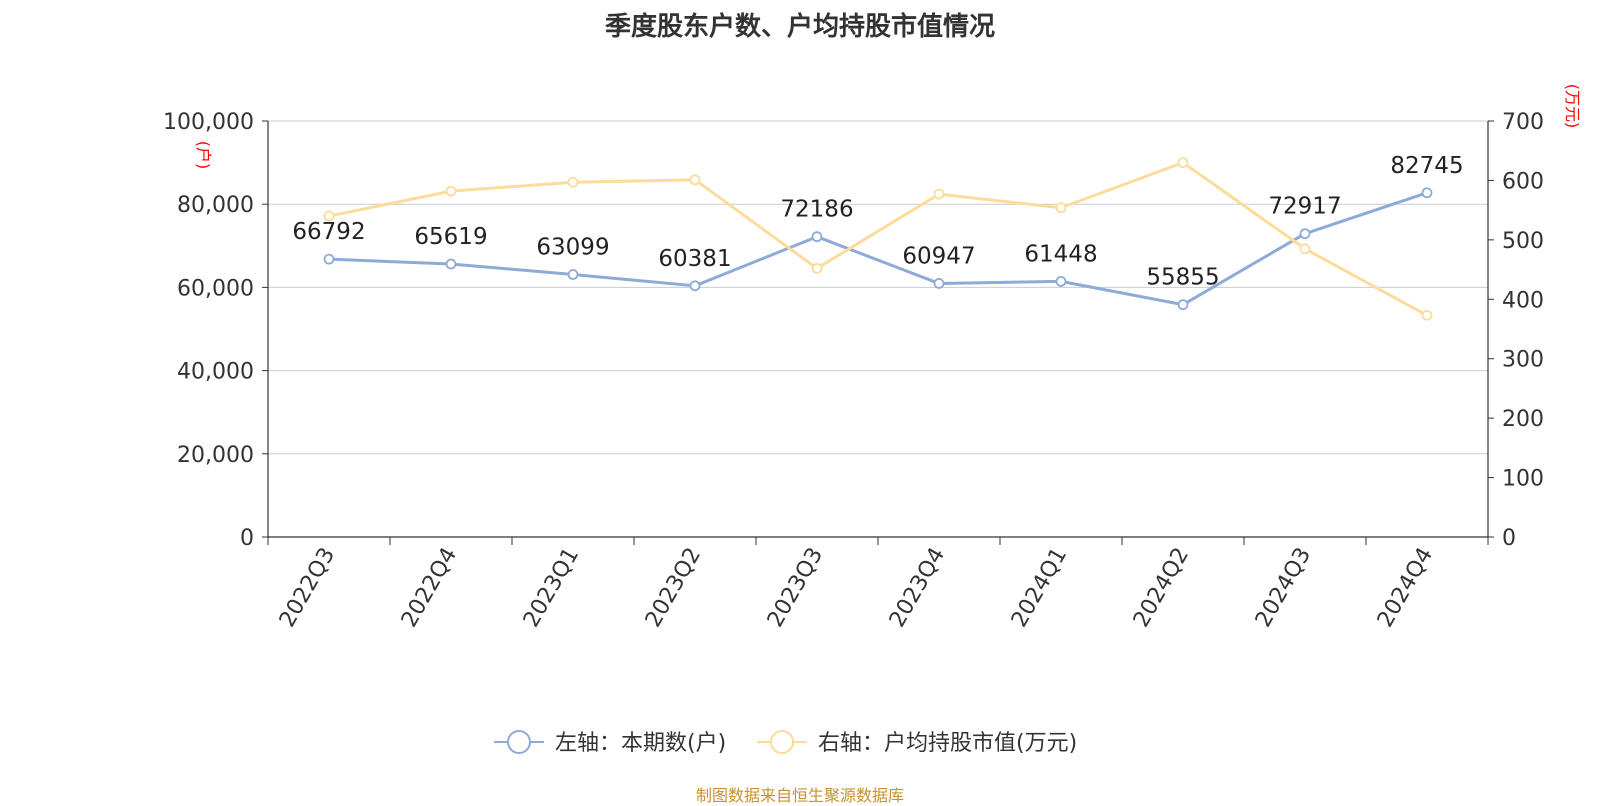  I want to click on data-label: 63099, so click(572, 248).